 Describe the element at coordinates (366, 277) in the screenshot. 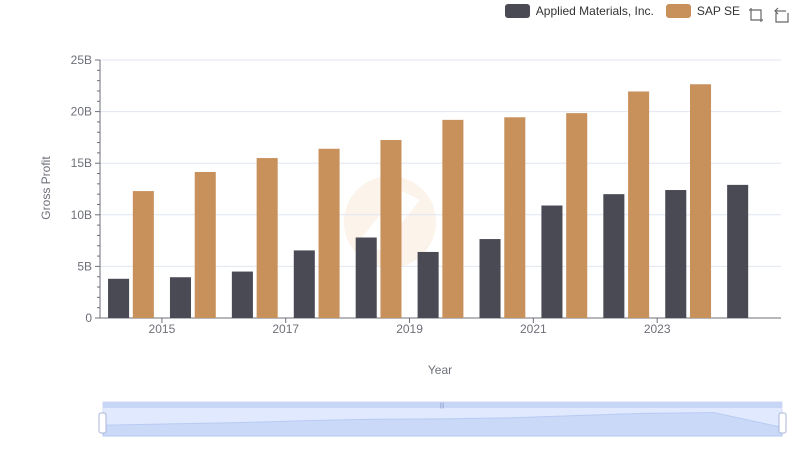

I see `bar-applied-materials-2018` at that location.